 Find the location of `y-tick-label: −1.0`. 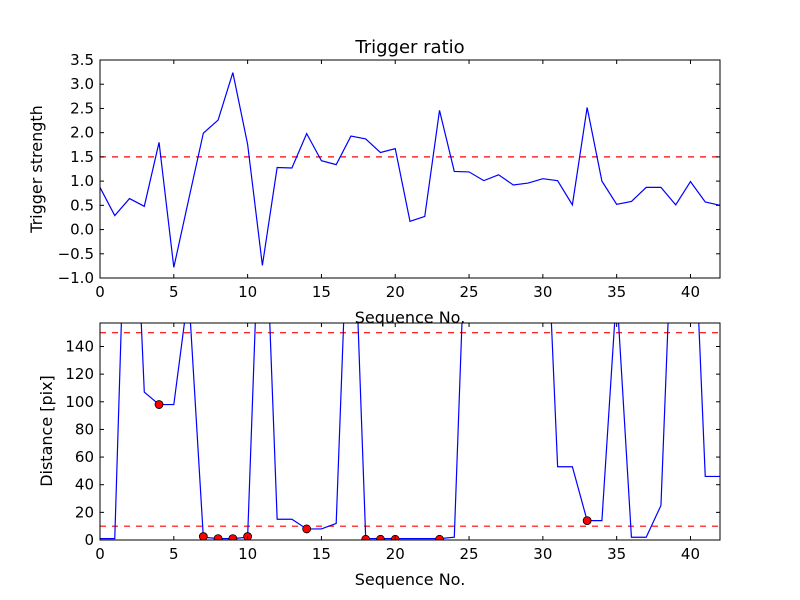

y-tick-label: −1.0 is located at coordinates (76, 278).